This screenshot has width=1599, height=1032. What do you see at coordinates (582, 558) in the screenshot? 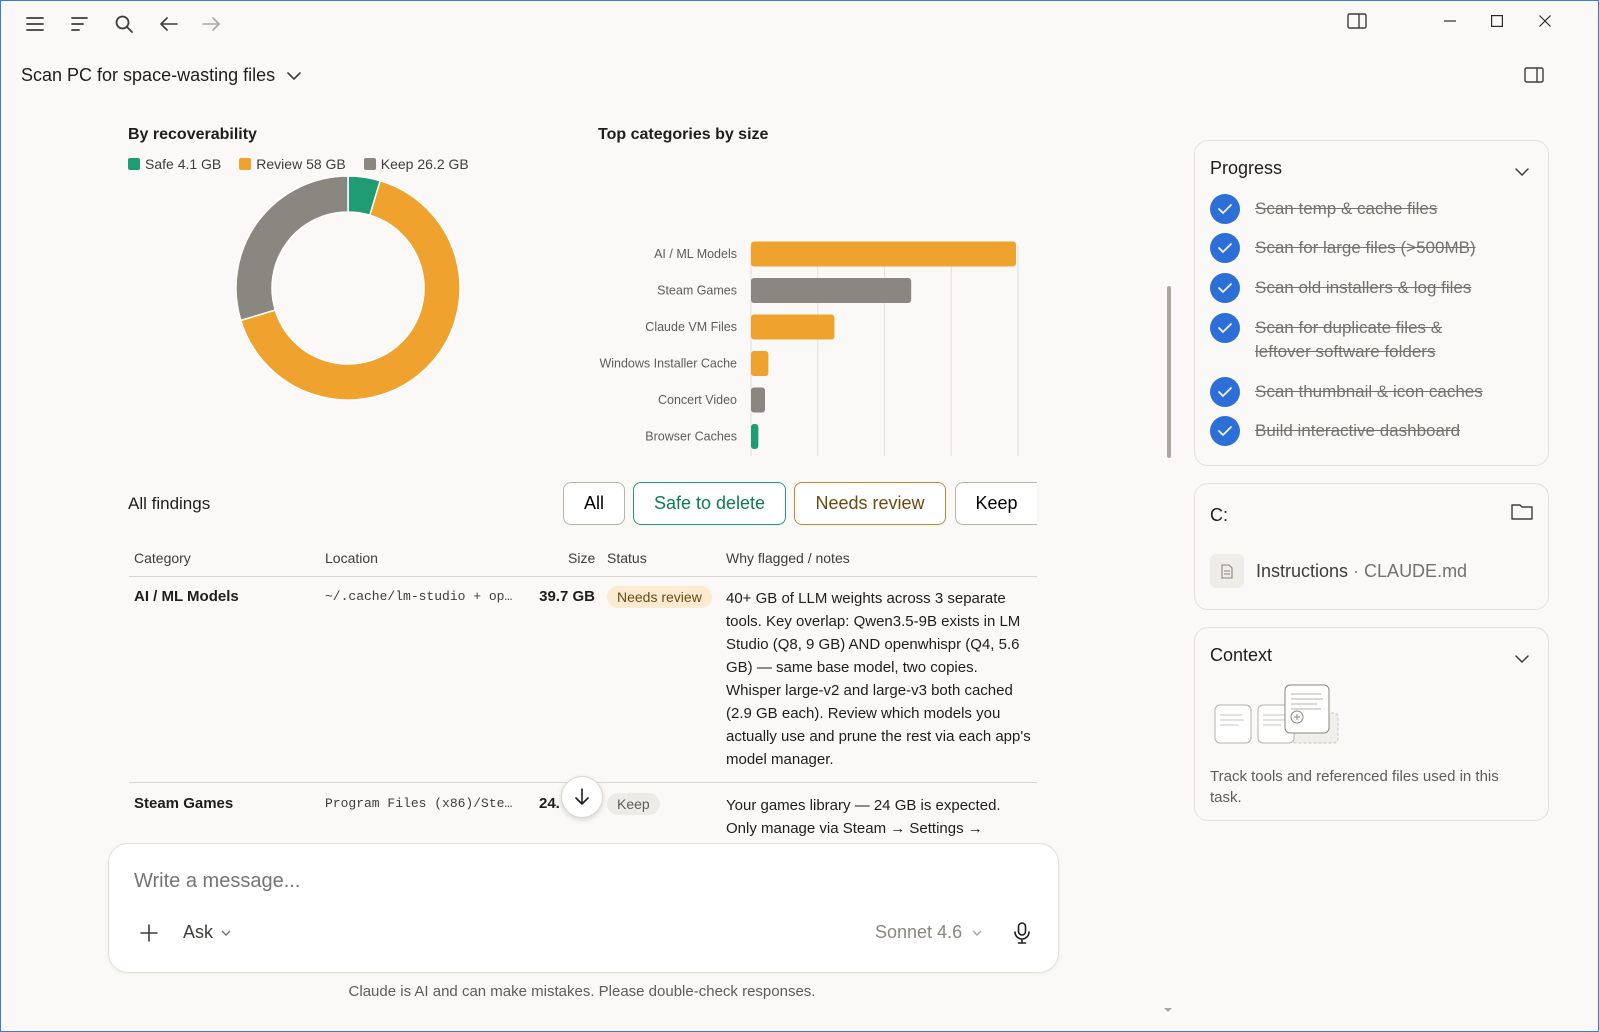
I see `column-header-size: Size` at bounding box center [582, 558].